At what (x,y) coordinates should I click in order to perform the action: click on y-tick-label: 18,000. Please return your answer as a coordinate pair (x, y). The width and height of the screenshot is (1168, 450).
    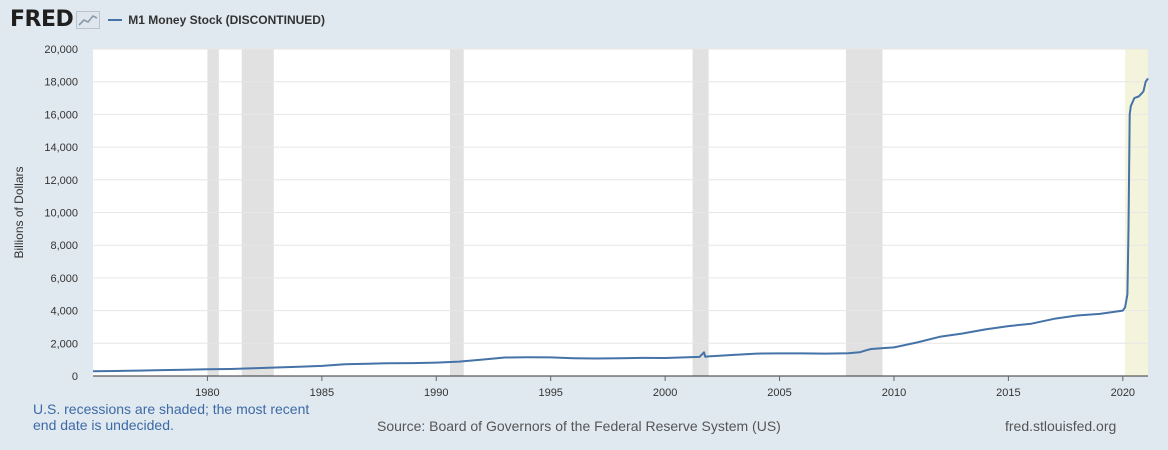
    Looking at the image, I should click on (61, 83).